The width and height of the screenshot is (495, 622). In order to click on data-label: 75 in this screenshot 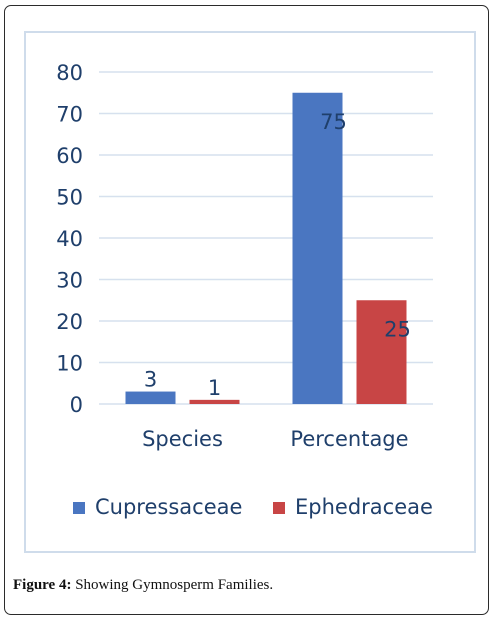, I will do `click(333, 122)`.